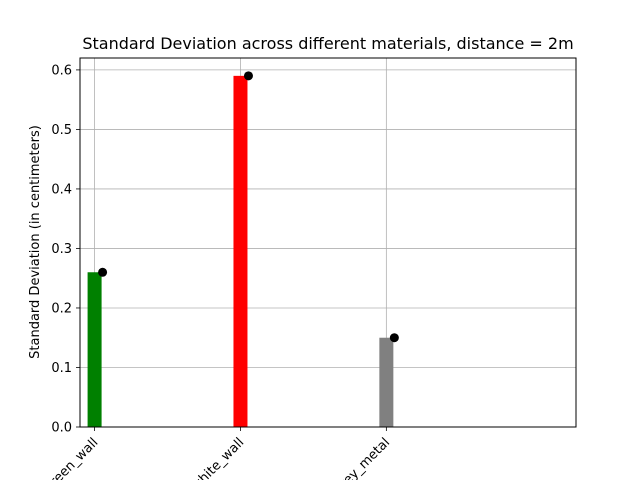 The width and height of the screenshot is (640, 480). What do you see at coordinates (61, 428) in the screenshot?
I see `y-tick-label: 0.0` at bounding box center [61, 428].